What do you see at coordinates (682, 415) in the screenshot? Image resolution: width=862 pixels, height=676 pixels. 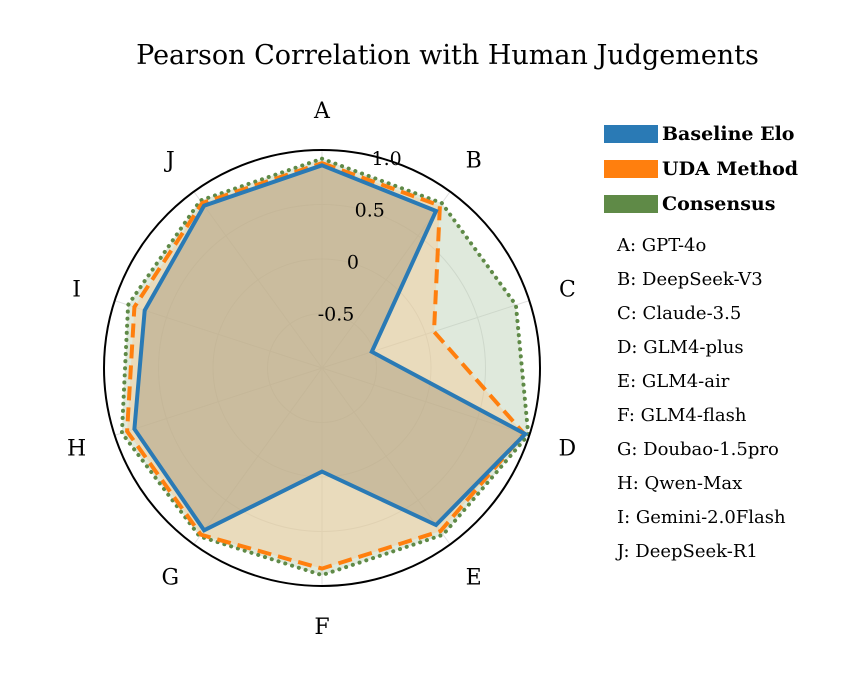 I see `axis-key-item: F: GLM4-flash` at bounding box center [682, 415].